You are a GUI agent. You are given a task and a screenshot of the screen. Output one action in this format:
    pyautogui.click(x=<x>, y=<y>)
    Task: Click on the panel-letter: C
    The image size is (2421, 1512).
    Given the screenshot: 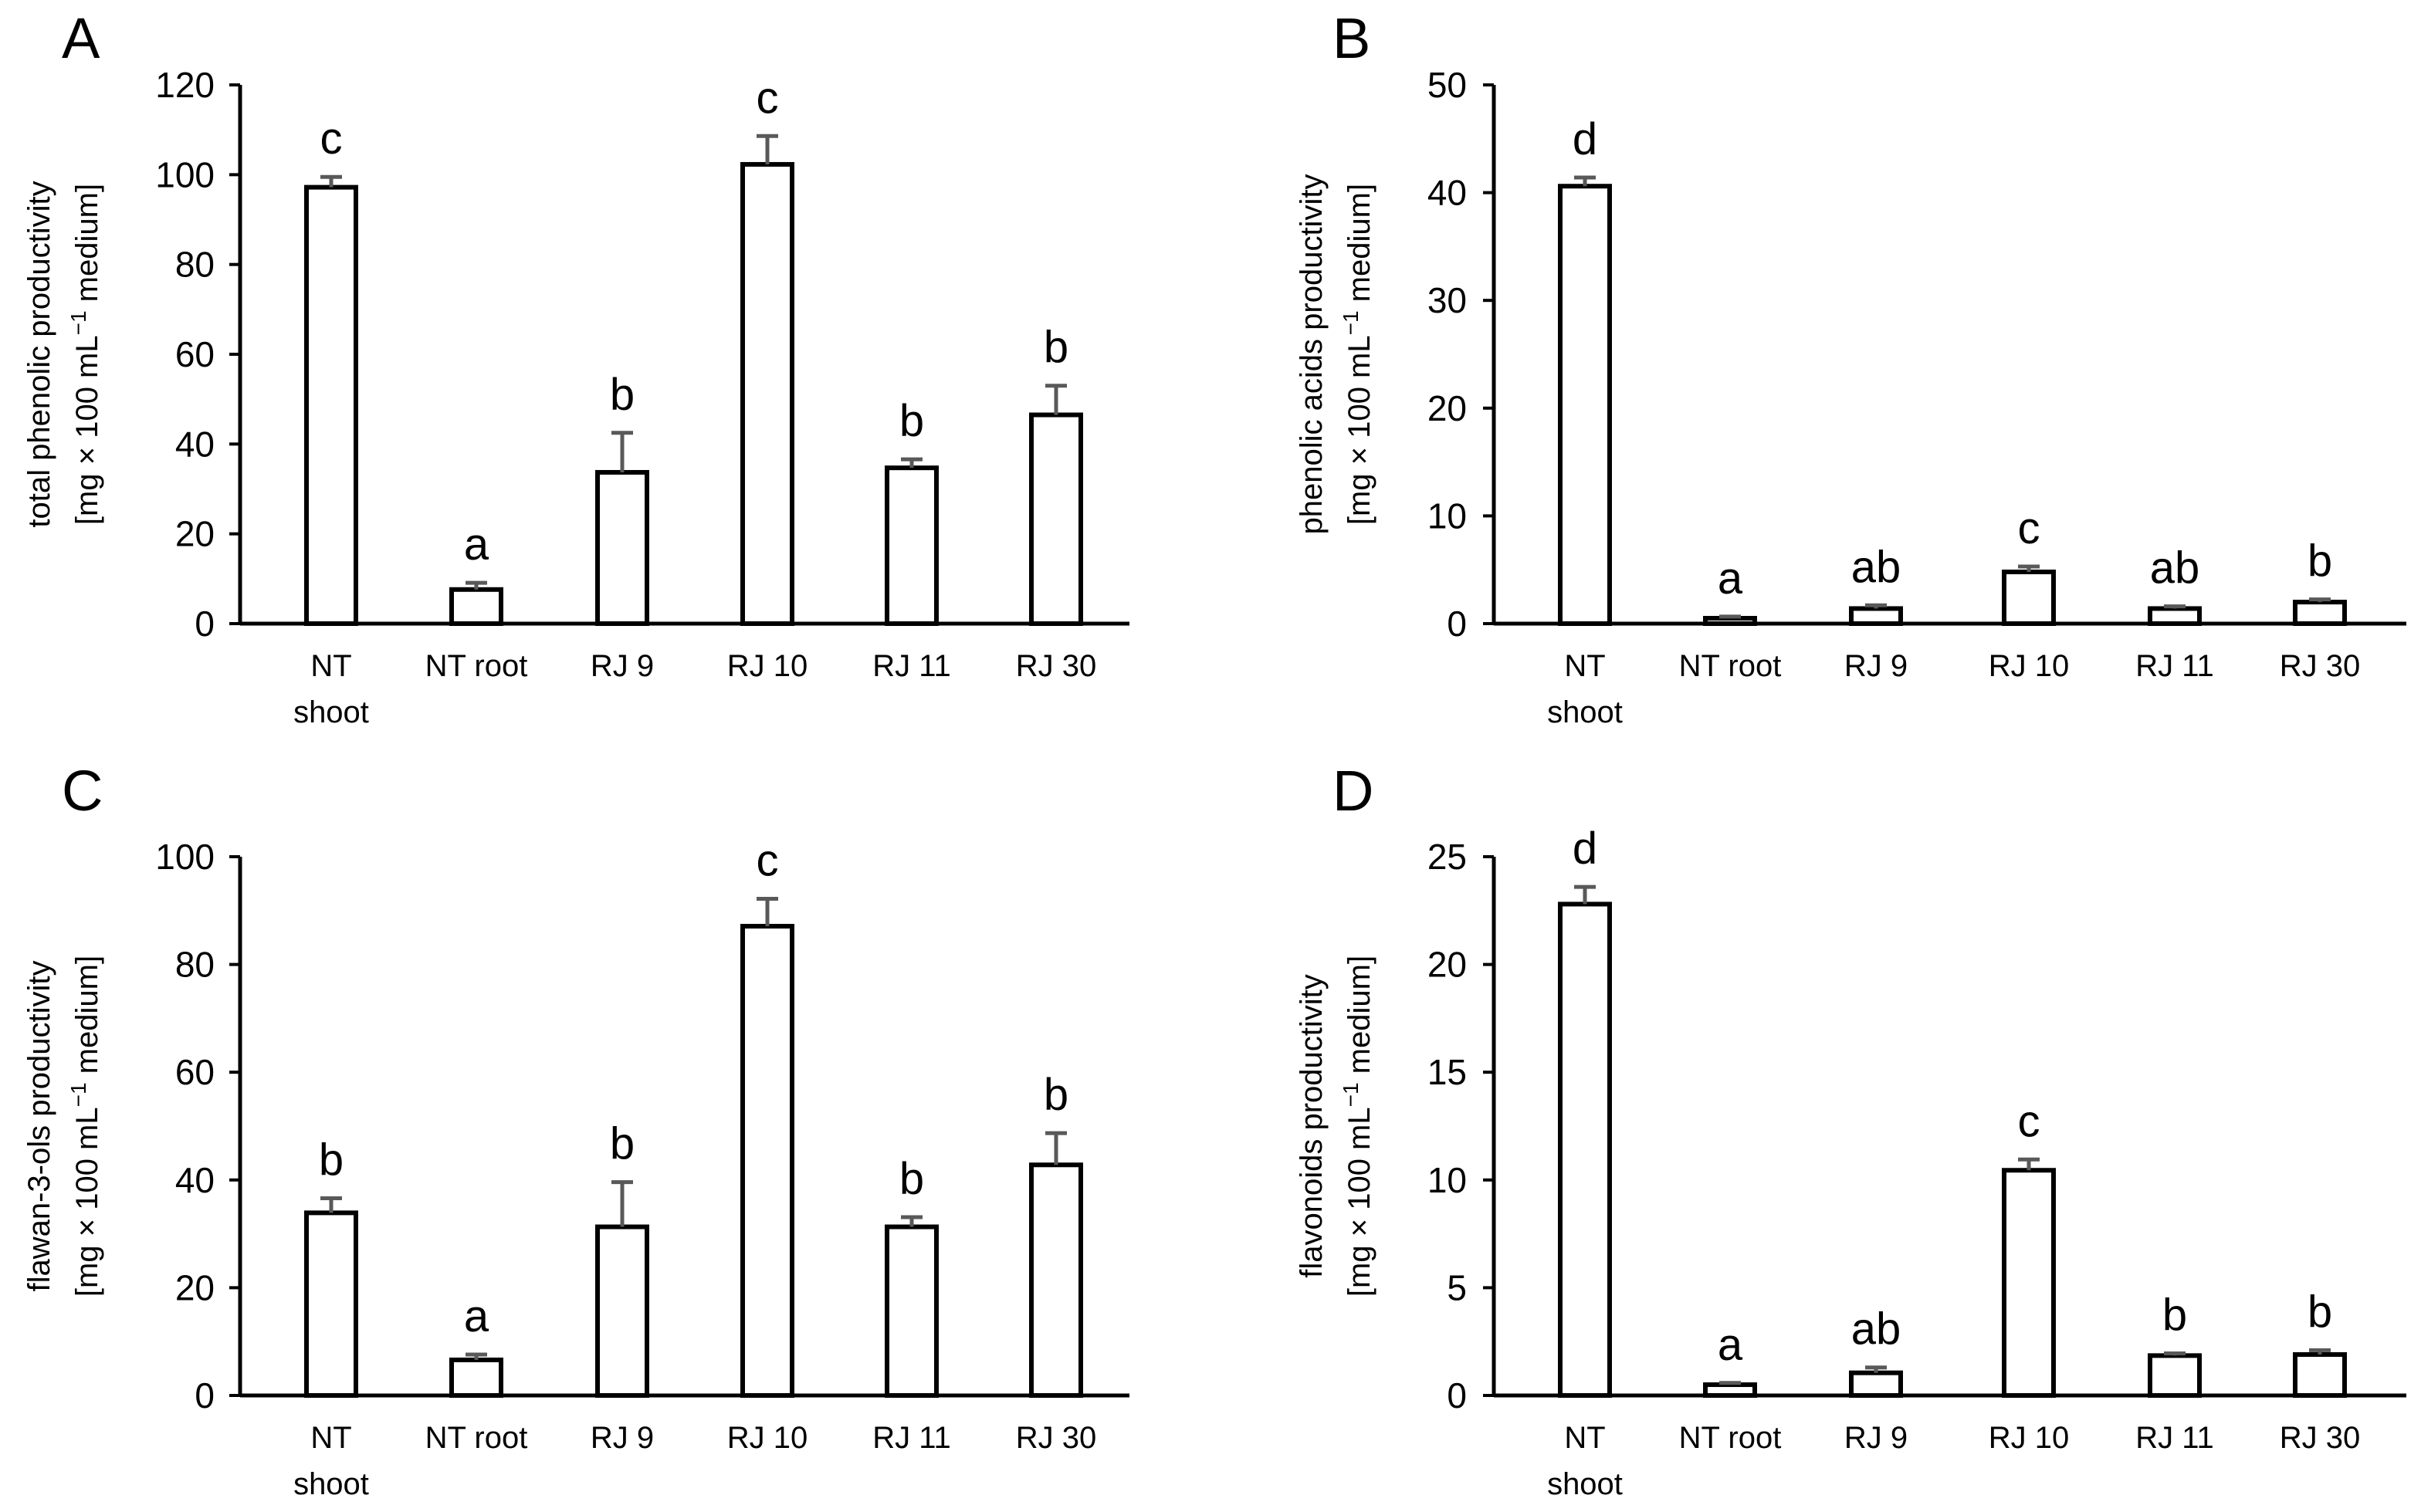 What is the action you would take?
    pyautogui.click(x=82, y=791)
    